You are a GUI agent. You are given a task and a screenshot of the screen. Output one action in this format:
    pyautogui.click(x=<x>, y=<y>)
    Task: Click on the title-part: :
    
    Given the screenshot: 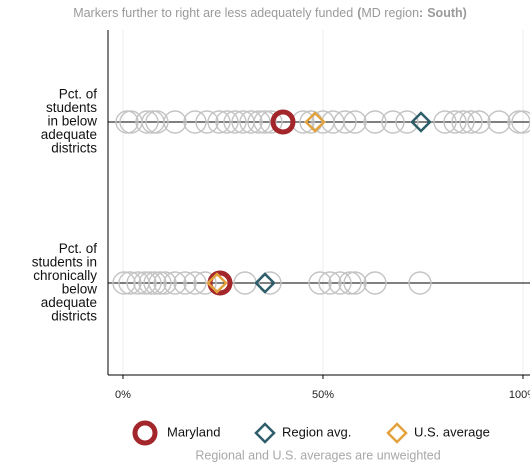 What is the action you would take?
    pyautogui.click(x=421, y=13)
    